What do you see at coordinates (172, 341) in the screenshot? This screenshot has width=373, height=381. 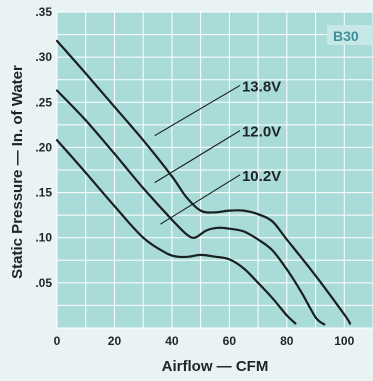 I see `x-tick-label: 40` at bounding box center [172, 341].